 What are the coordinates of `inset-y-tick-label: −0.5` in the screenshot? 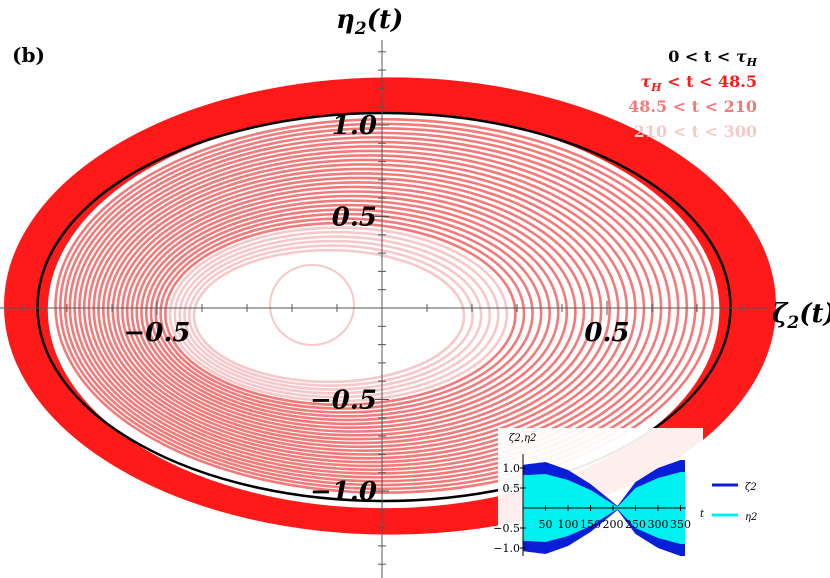 It's located at (506, 528).